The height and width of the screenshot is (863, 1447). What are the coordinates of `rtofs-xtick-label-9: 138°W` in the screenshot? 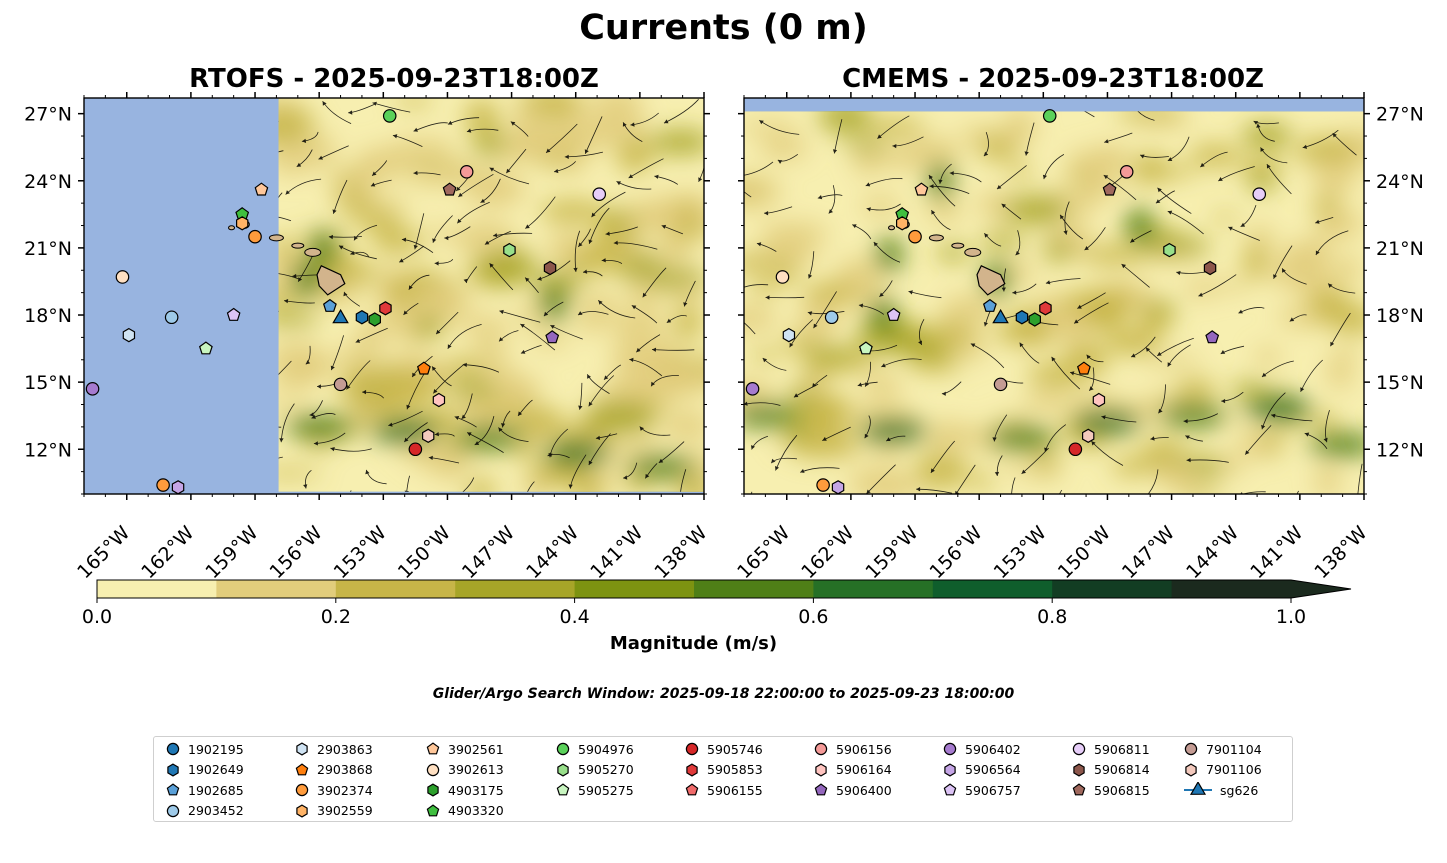 It's located at (680, 552).